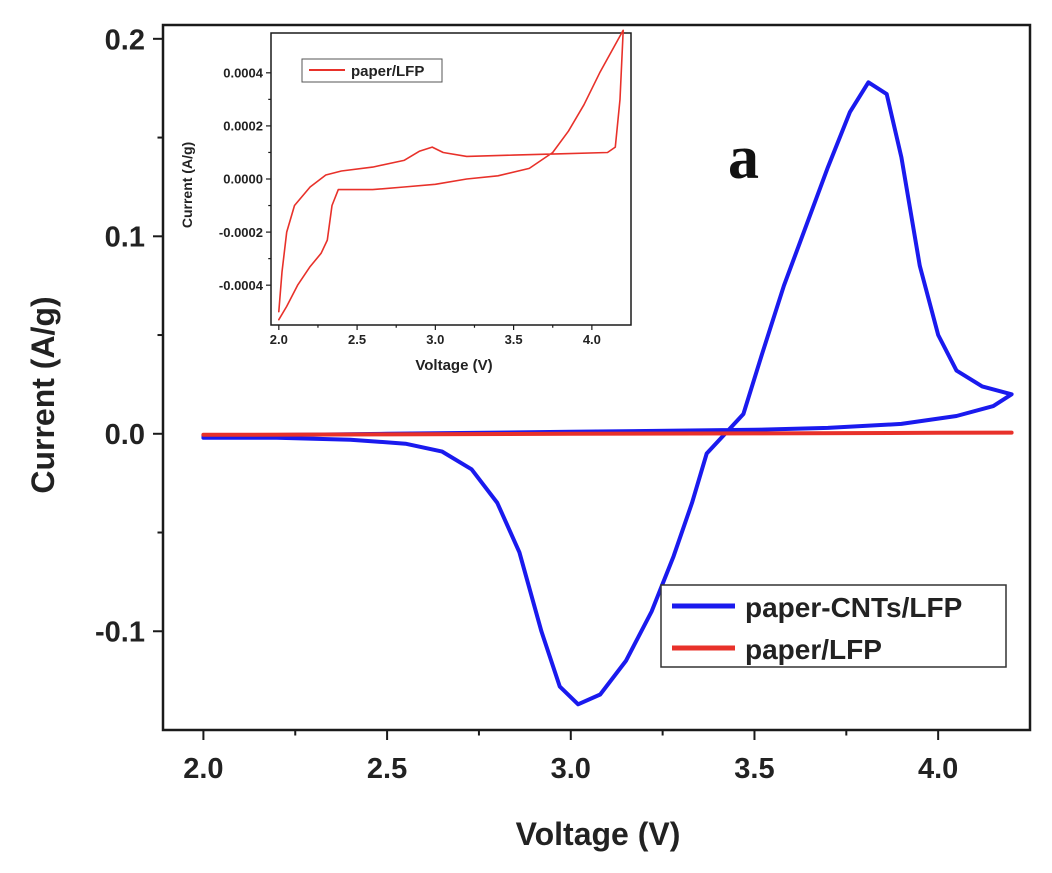  What do you see at coordinates (43, 394) in the screenshot?
I see `y-axis-label: Current (A/g)` at bounding box center [43, 394].